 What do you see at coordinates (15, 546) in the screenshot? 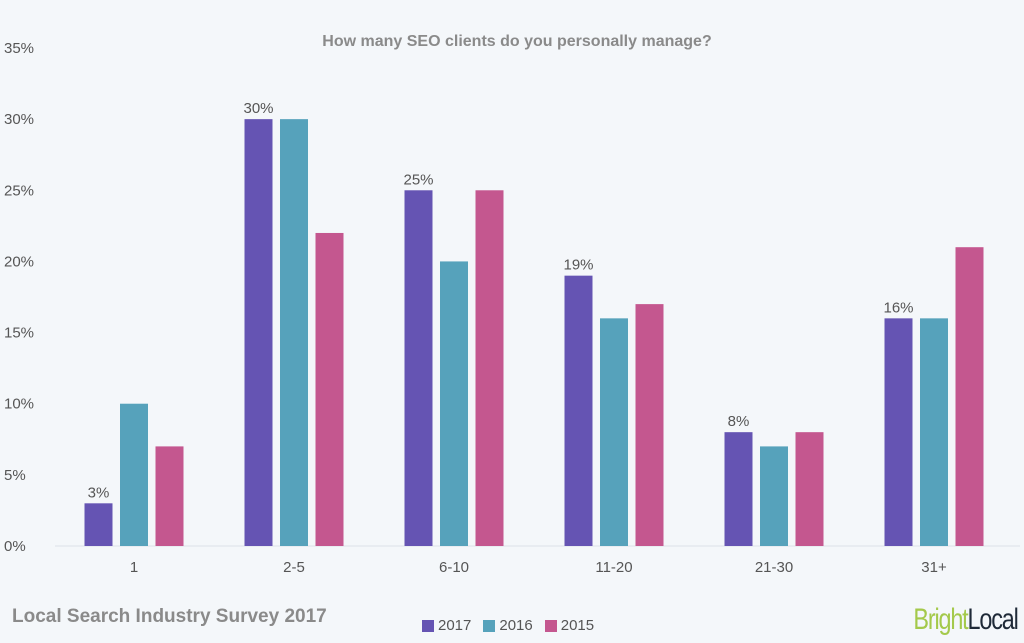
I see `y-tick-label: 0%` at bounding box center [15, 546].